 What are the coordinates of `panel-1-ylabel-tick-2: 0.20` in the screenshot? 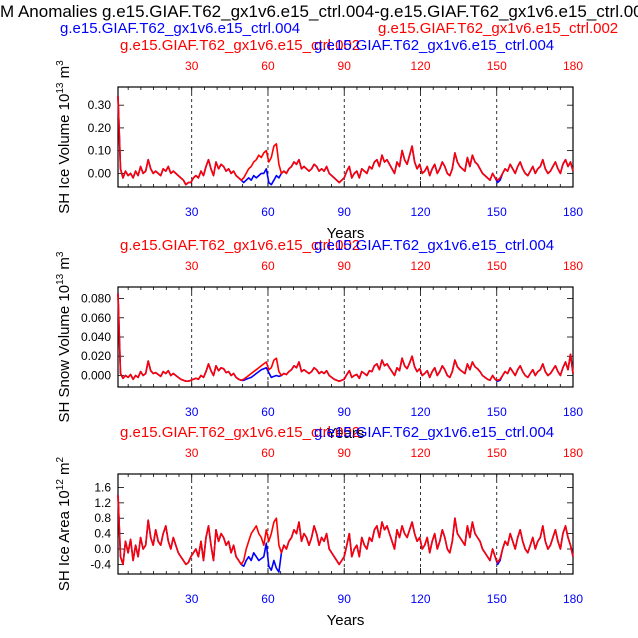 It's located at (100, 128).